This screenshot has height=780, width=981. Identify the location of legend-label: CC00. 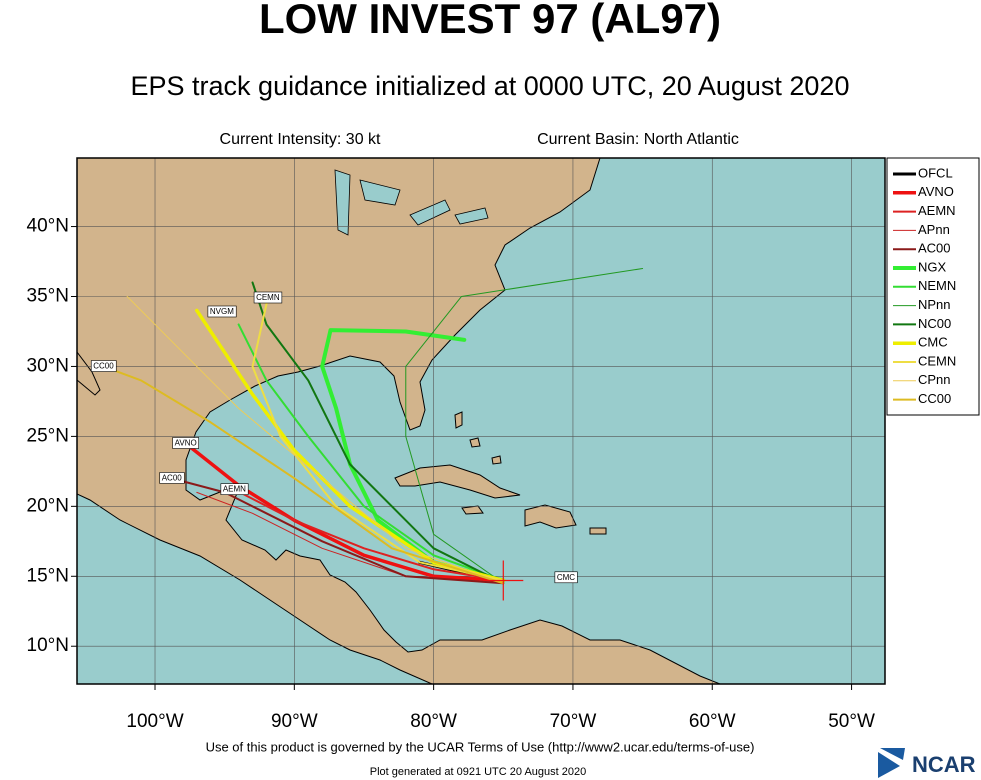
(934, 398).